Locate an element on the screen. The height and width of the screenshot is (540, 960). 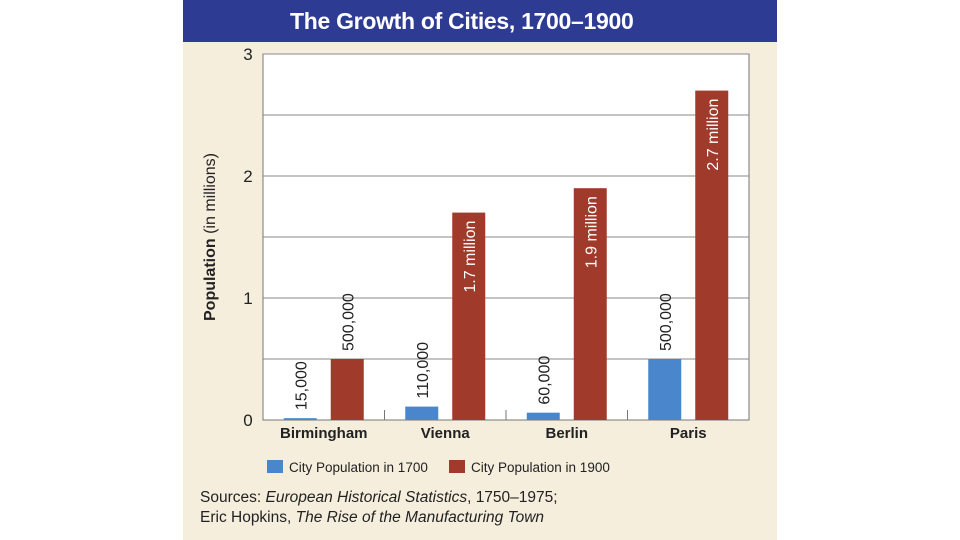
y-tick-label: 1 is located at coordinates (247, 298).